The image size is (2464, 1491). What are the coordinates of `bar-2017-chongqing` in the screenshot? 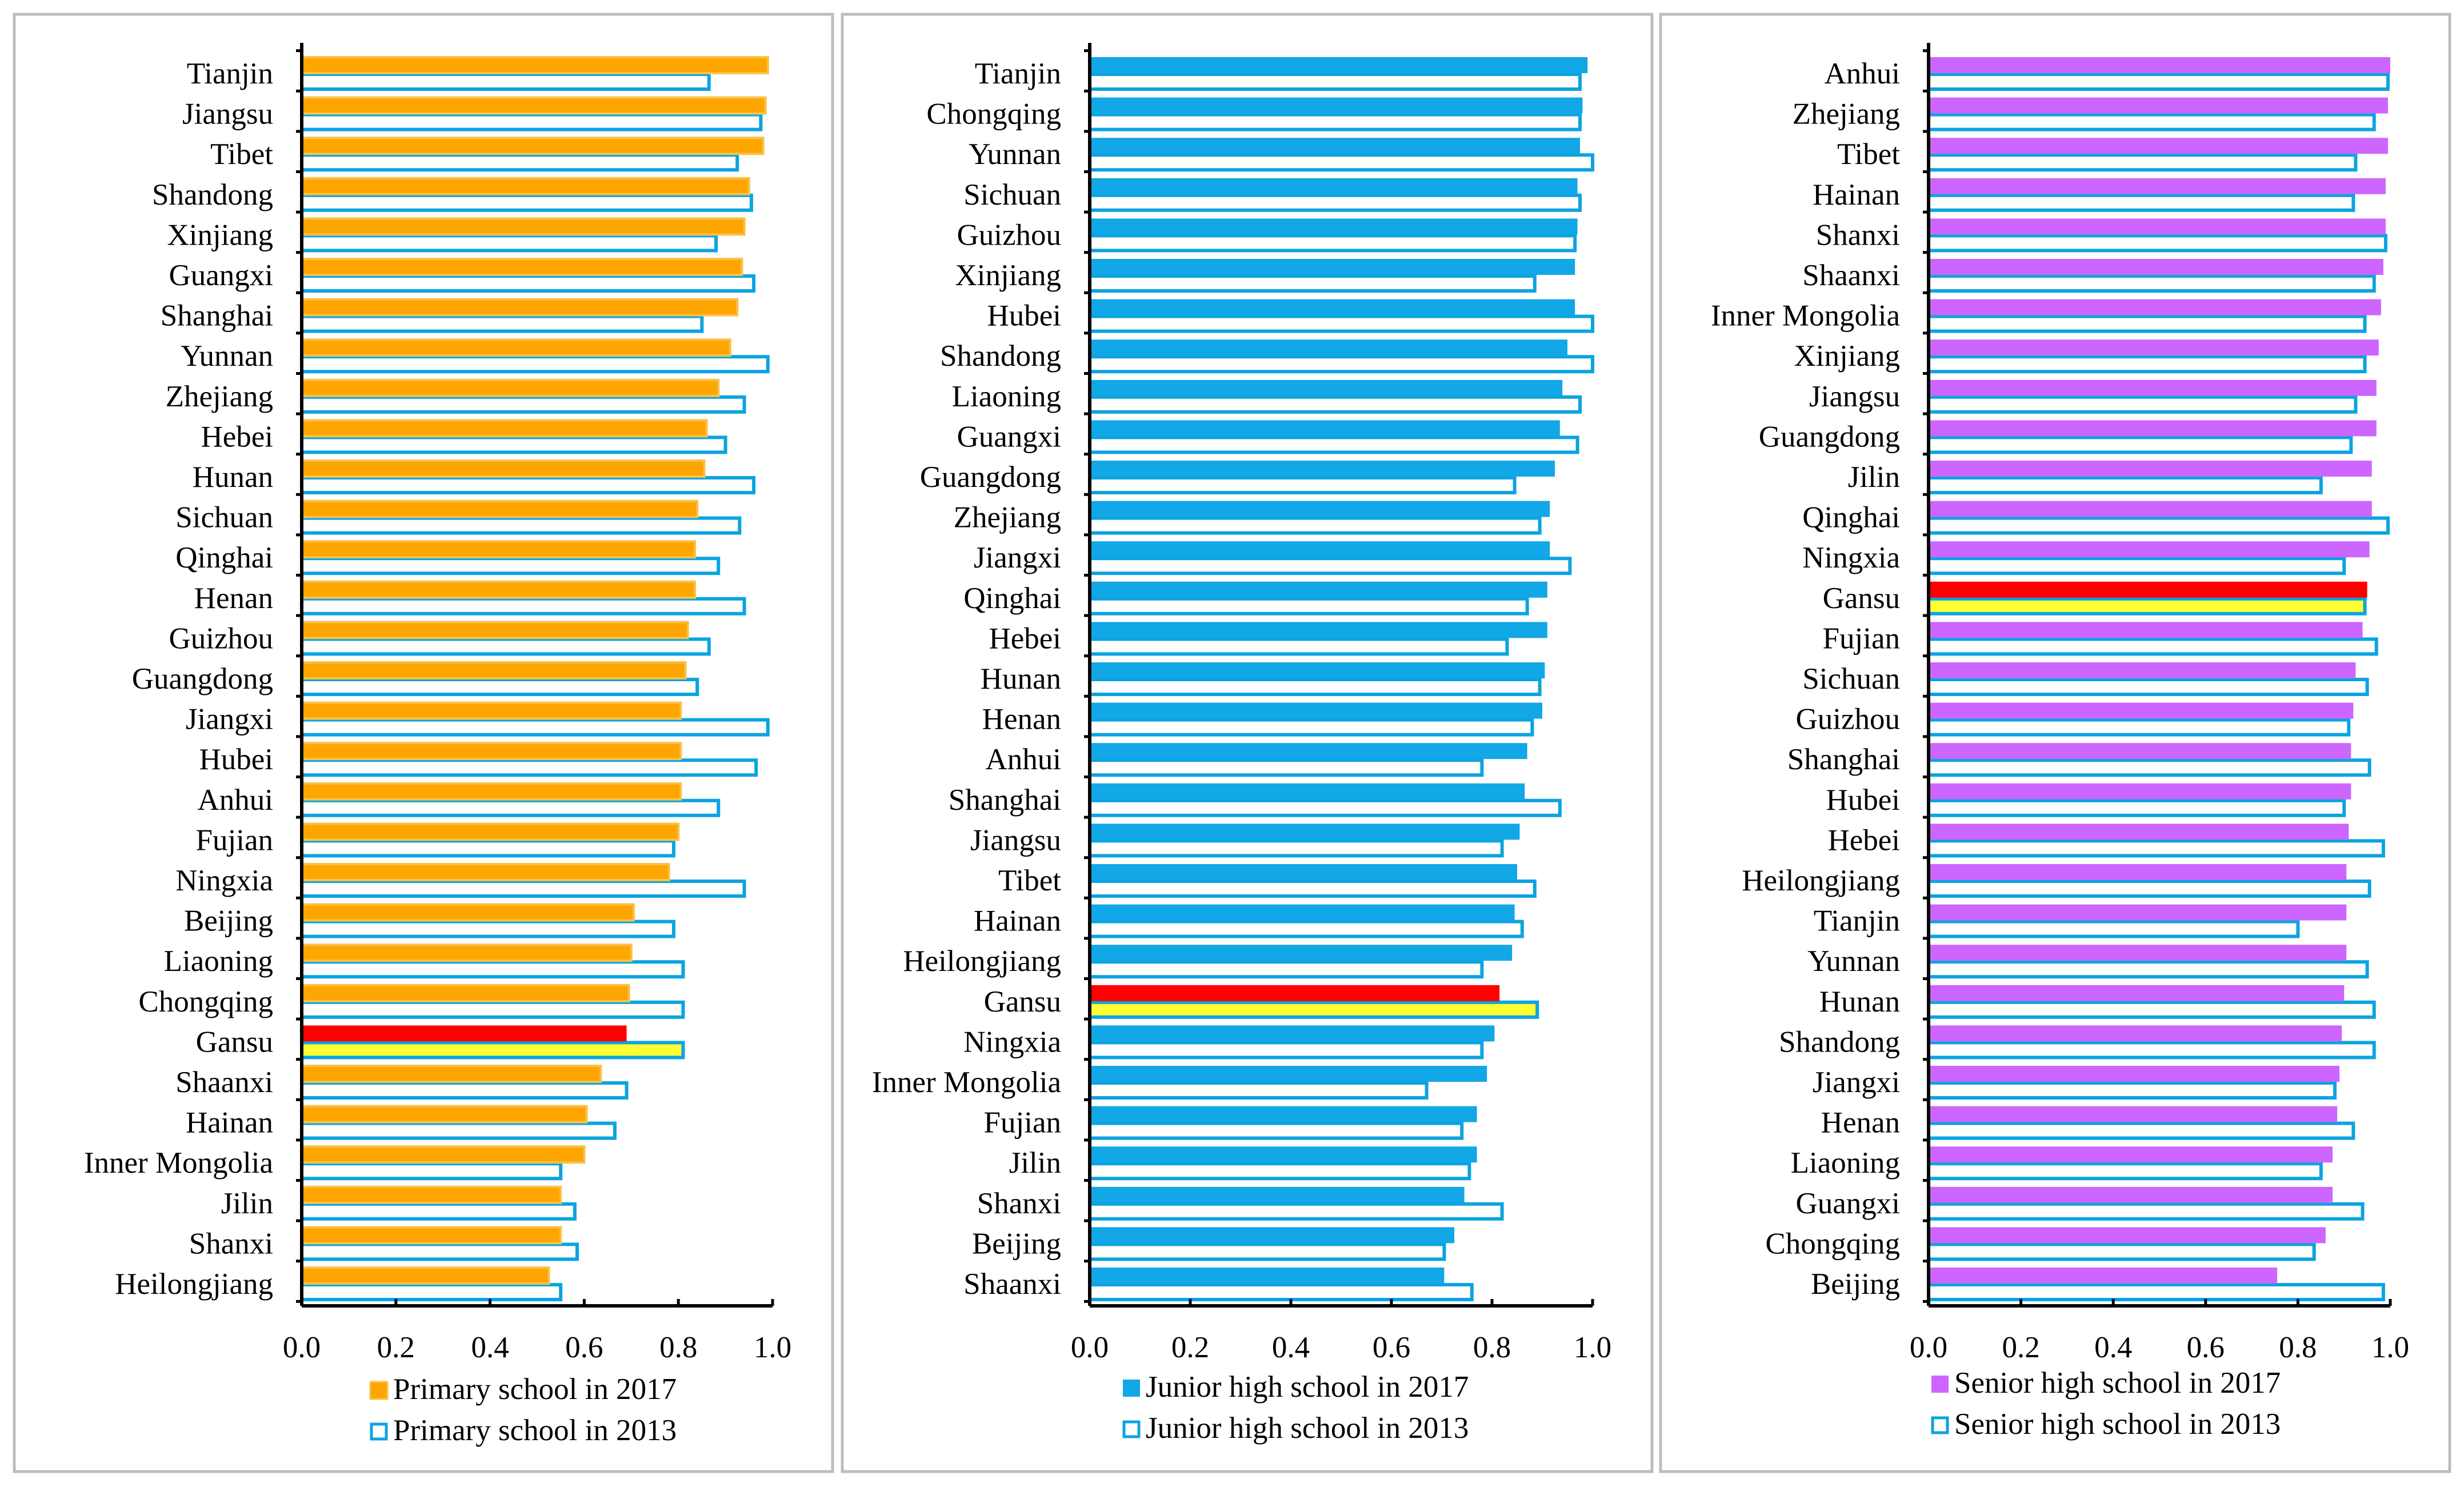 It's located at (1336, 106).